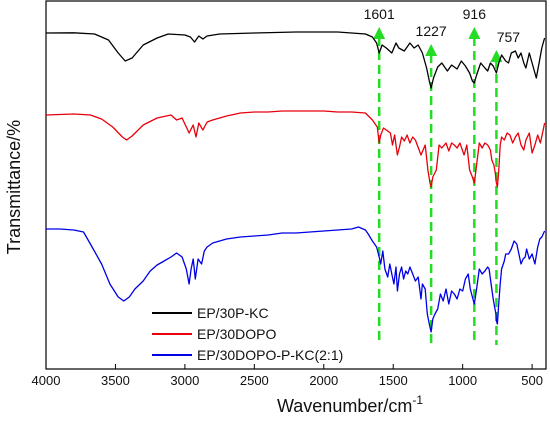 The image size is (550, 429). I want to click on x-tick-label: 1000, so click(462, 380).